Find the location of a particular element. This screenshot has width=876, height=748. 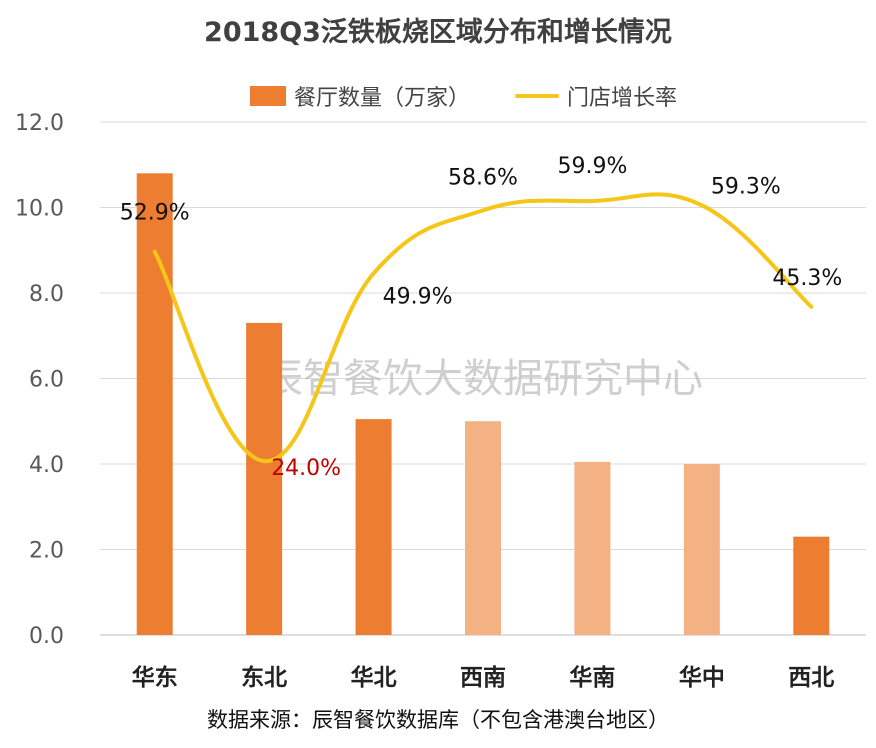

y-tick-label: 2.0 is located at coordinates (46, 551).